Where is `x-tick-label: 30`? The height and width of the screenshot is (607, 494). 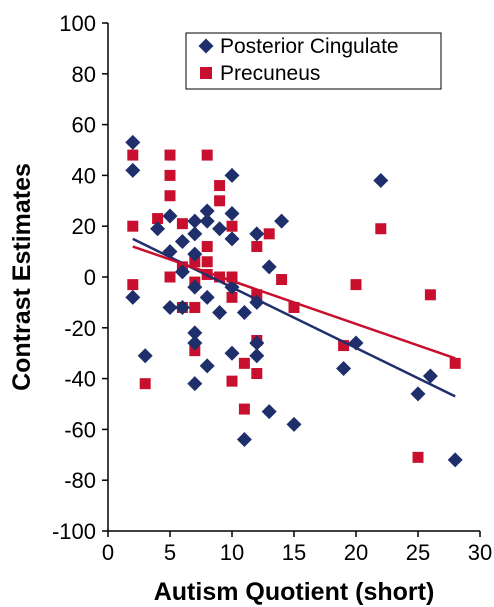
x-tick-label: 30 is located at coordinates (480, 552).